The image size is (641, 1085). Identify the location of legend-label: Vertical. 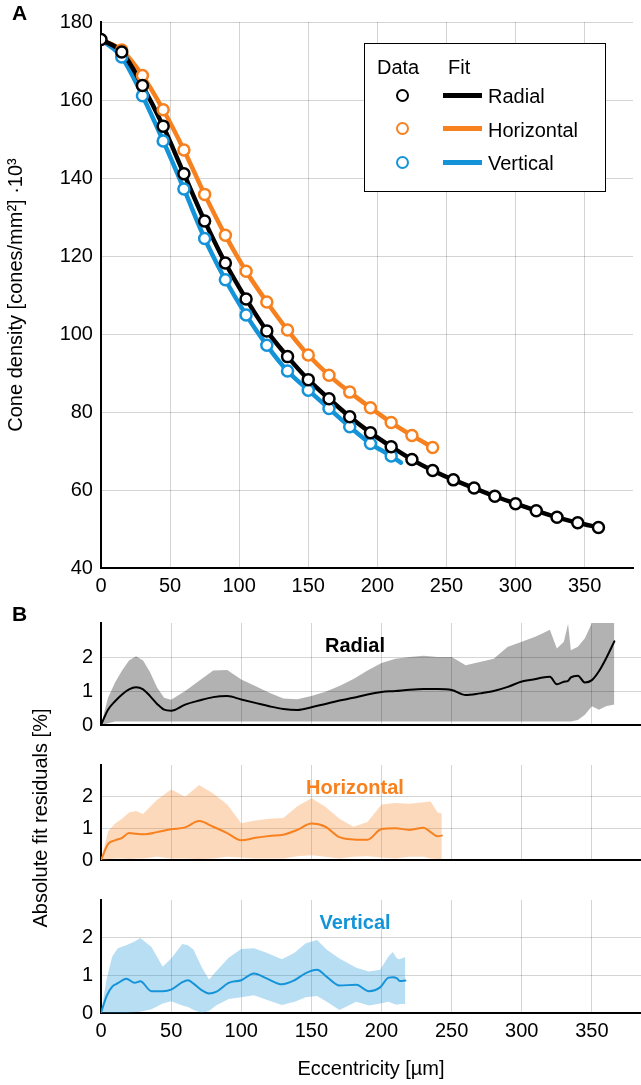
(521, 163).